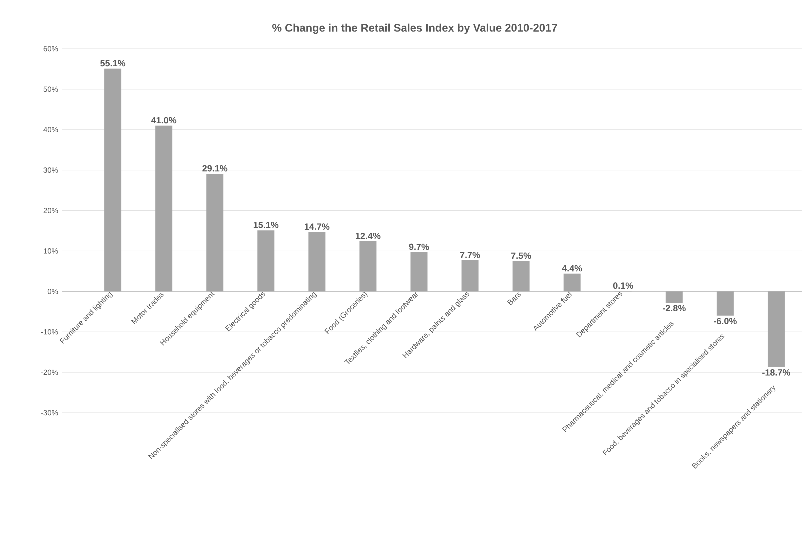 This screenshot has width=807, height=536. What do you see at coordinates (470, 255) in the screenshot?
I see `data-label: 7.7%` at bounding box center [470, 255].